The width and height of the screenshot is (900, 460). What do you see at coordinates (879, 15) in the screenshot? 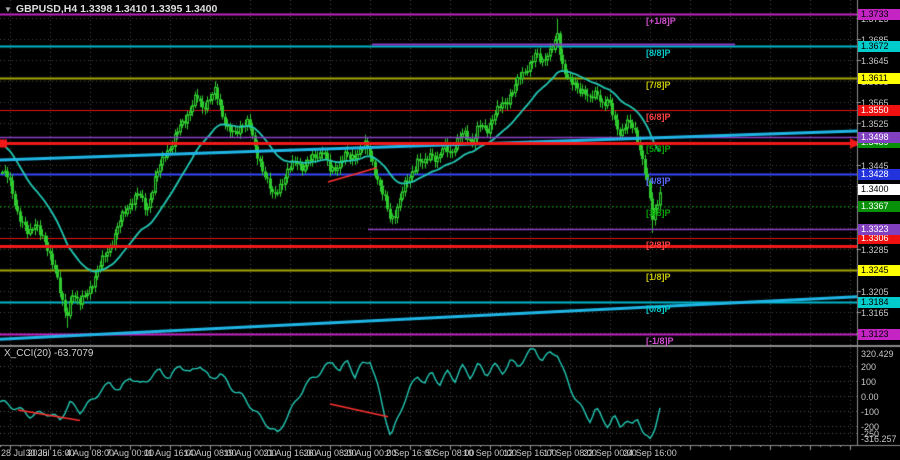
I see `murrey-price-label: 1.3733` at bounding box center [879, 15].